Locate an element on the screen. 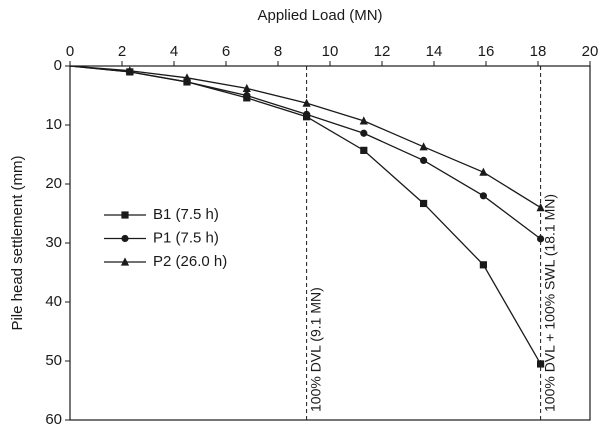 Image resolution: width=601 pixels, height=428 pixels. y-axis-title: Pile head settlement (mm) is located at coordinates (17, 242).